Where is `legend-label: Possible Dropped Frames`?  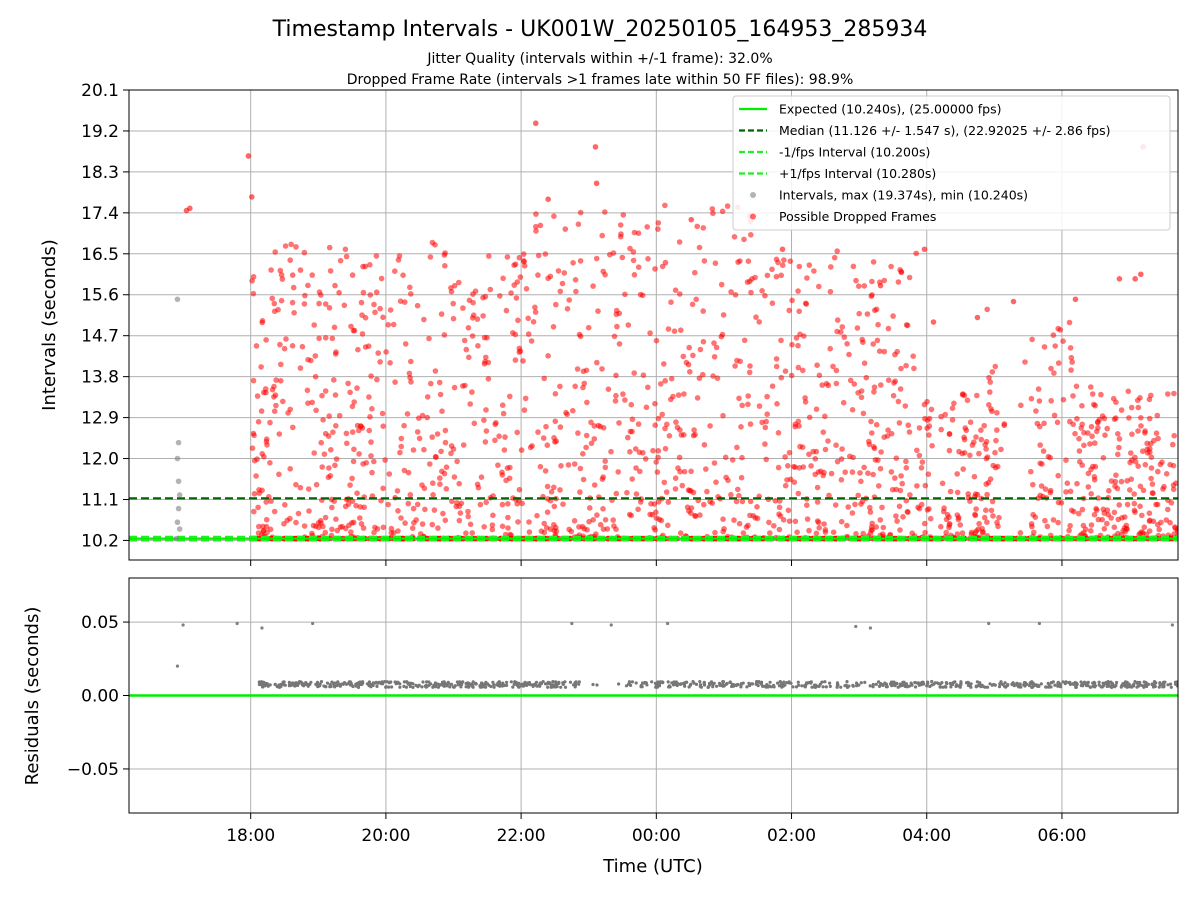
legend-label: Possible Dropped Frames is located at coordinates (857, 216).